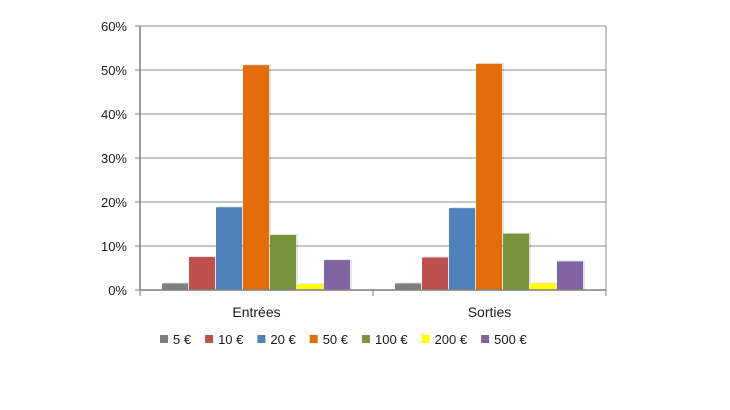  What do you see at coordinates (256, 312) in the screenshot?
I see `x-category-label: Entrées` at bounding box center [256, 312].